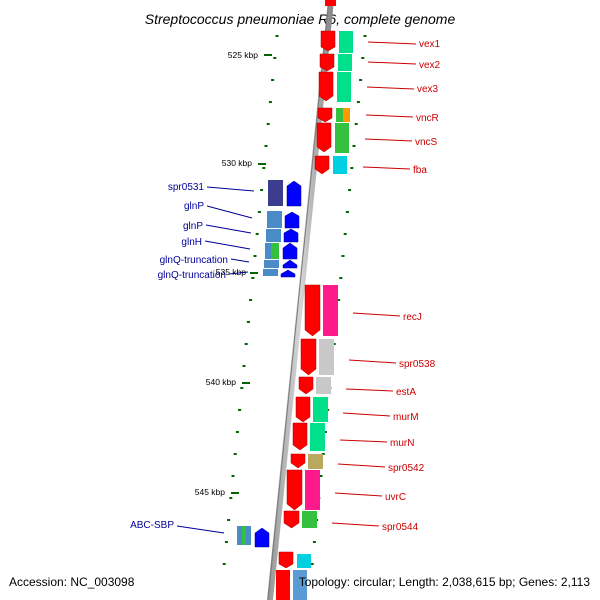  I want to click on gene-arrow-vex3, so click(326, 86).